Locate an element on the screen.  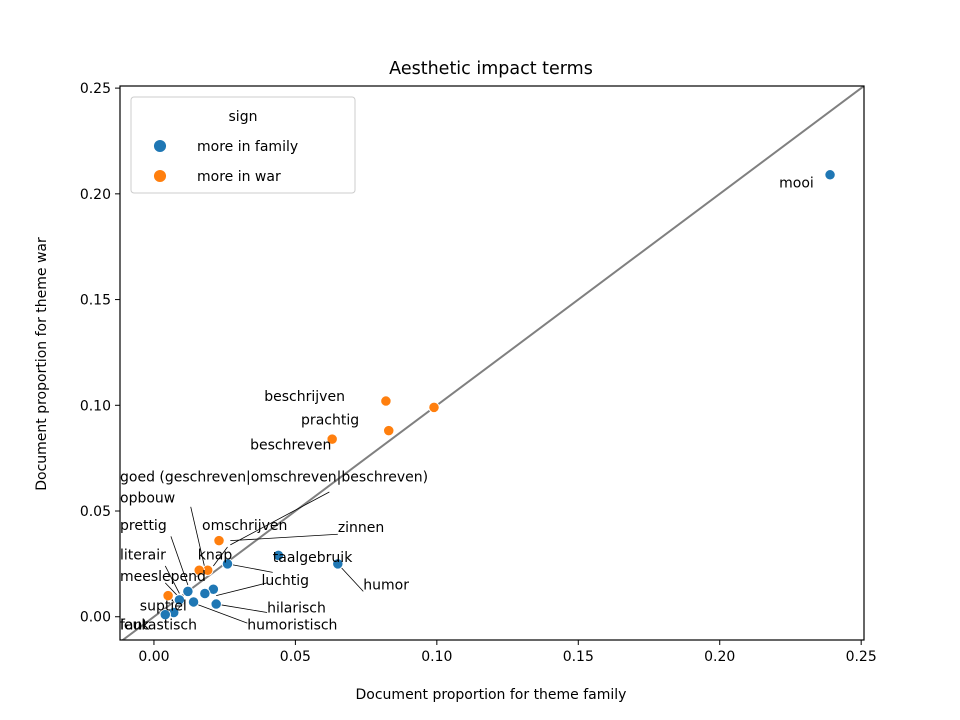
y-tick-label: 0.15 is located at coordinates (95, 301).